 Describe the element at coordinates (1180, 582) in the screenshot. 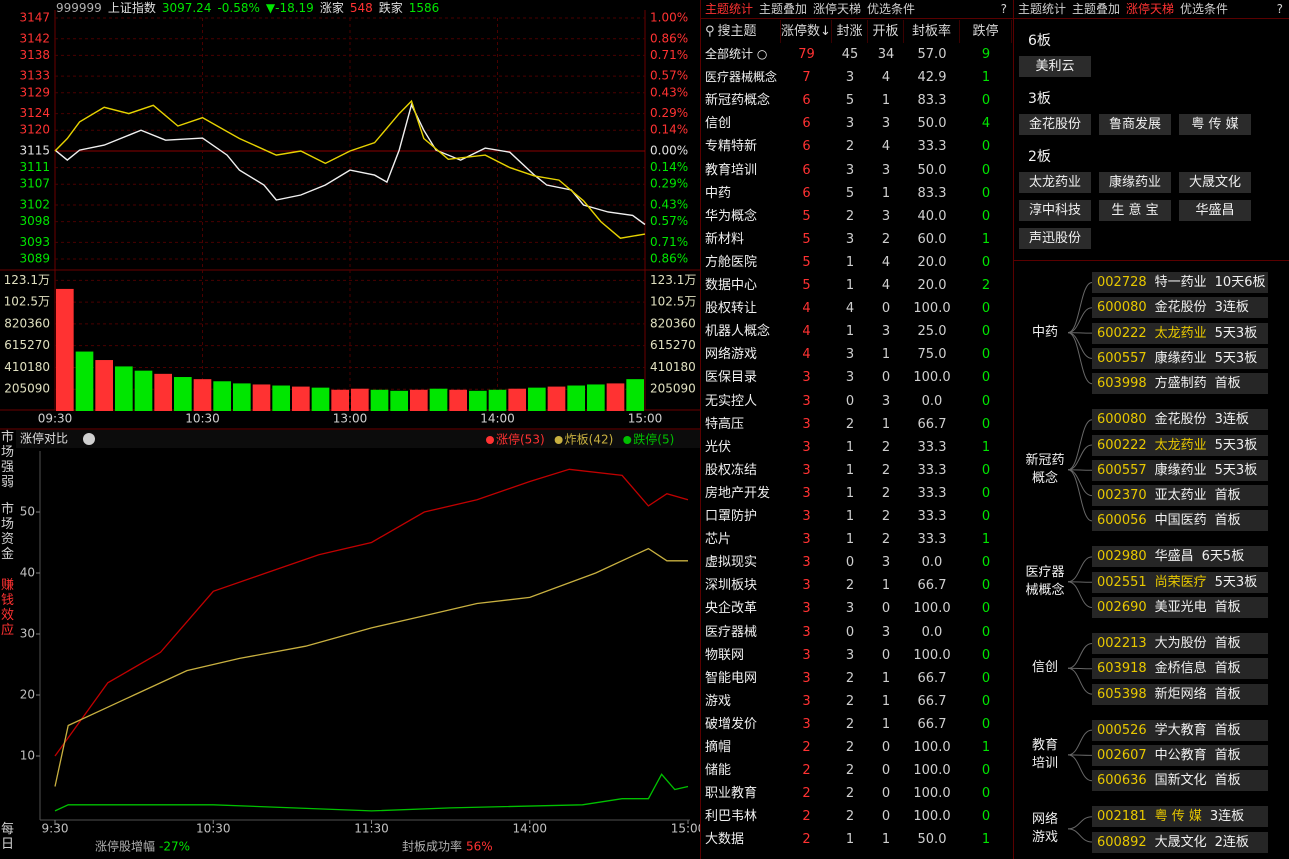

I see `theme-stock: 002551 尚荣医疗 5天3板` at that location.